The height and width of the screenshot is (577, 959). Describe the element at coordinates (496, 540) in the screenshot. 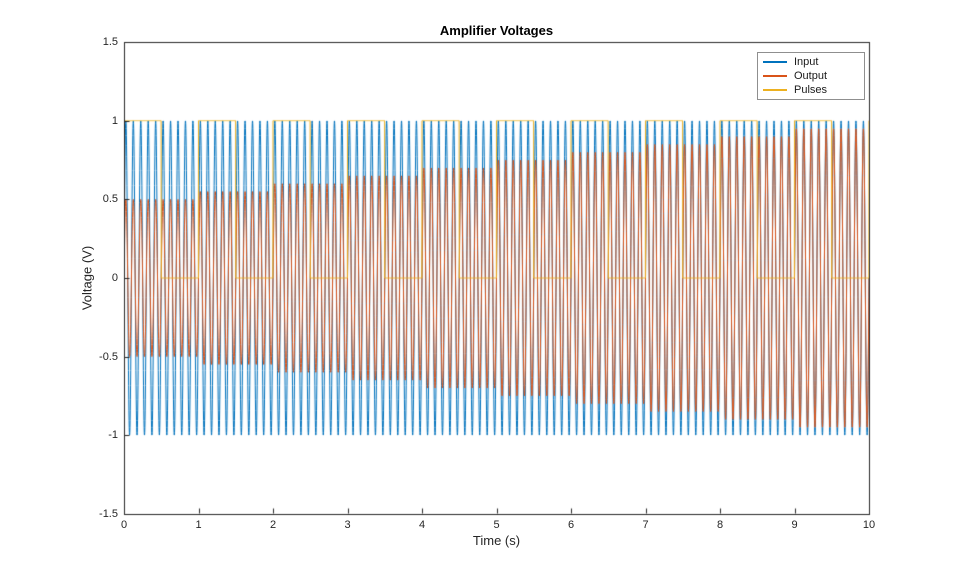

I see `x-axis-label: Time (s)` at that location.